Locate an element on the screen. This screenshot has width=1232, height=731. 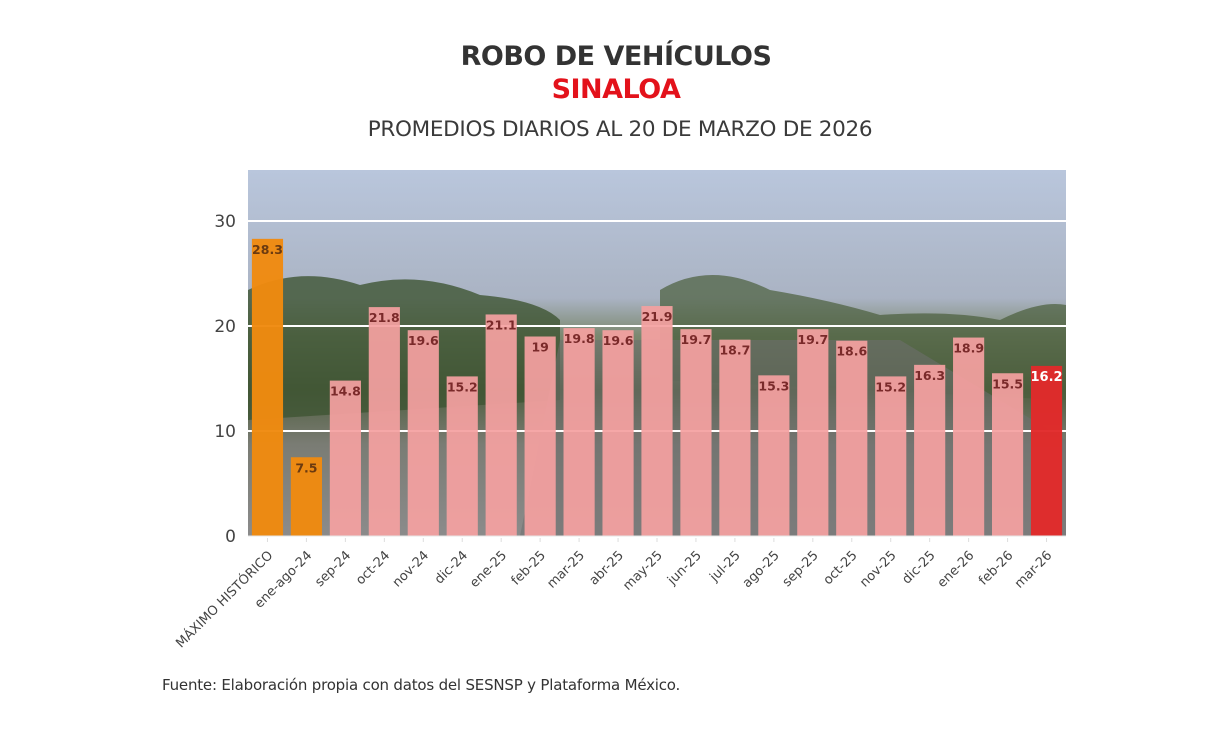
y-tick-label: 10 is located at coordinates (225, 432).